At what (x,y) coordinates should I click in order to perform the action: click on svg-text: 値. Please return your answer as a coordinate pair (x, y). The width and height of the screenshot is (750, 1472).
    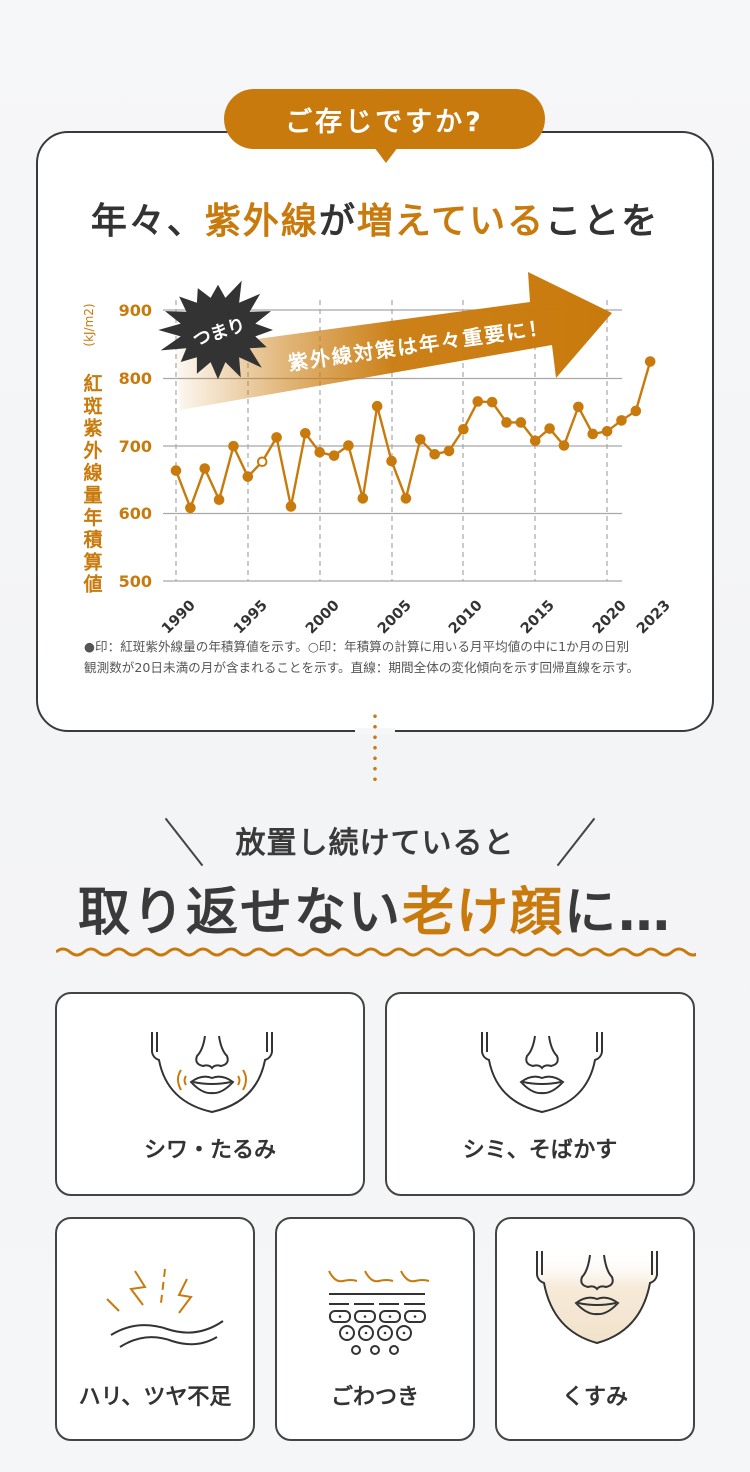
    Looking at the image, I should click on (92, 585).